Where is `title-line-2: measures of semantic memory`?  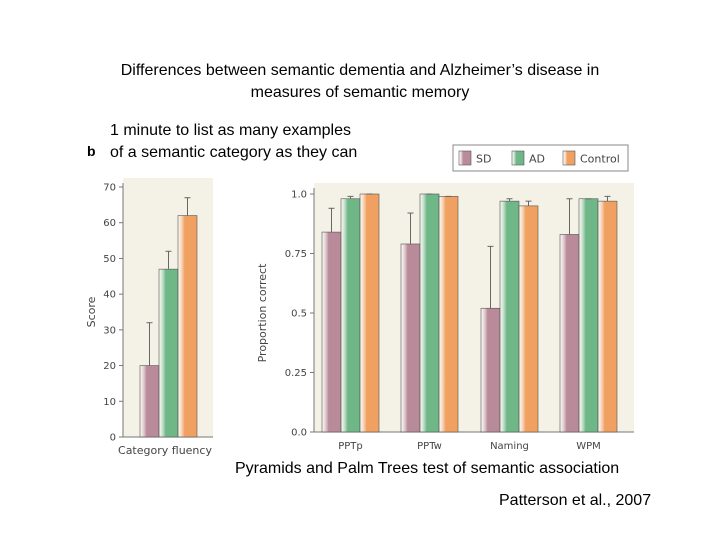
title-line-2: measures of semantic memory is located at coordinates (360, 92).